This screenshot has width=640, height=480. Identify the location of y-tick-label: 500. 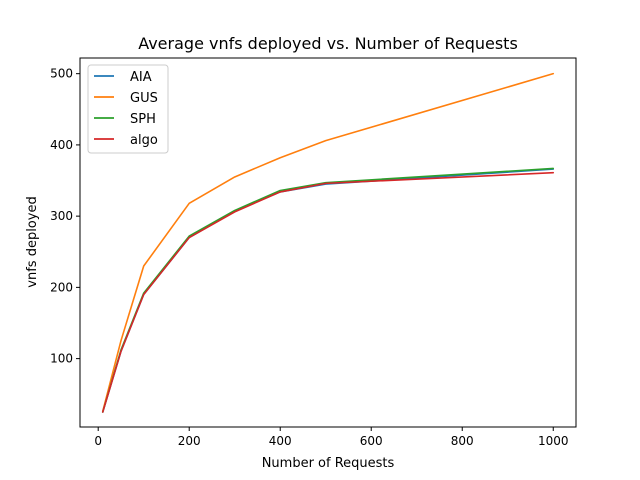
(61, 74).